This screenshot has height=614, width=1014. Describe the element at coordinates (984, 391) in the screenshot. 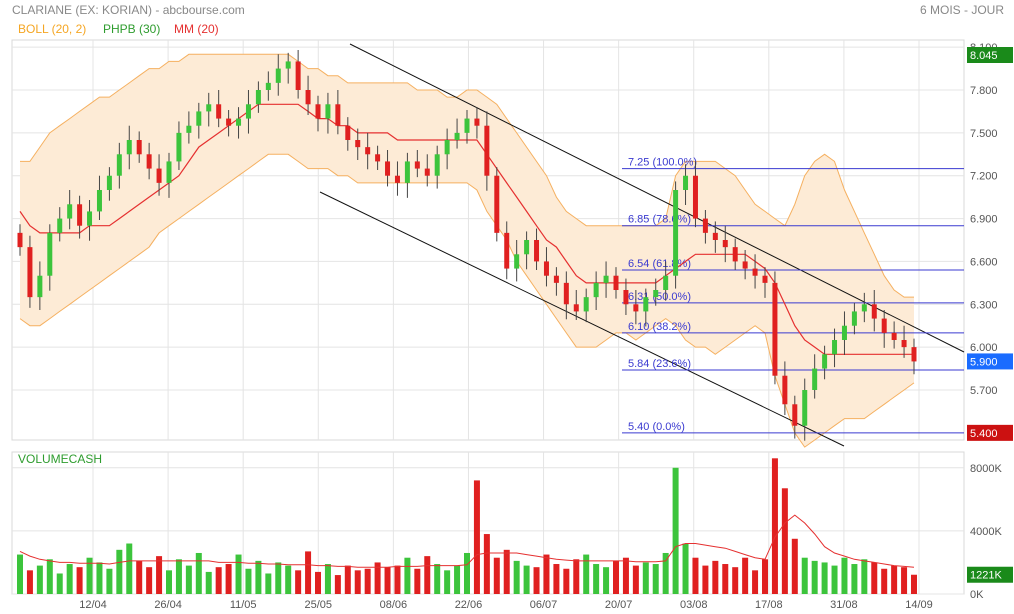

I see `price-tick-label: 5.700` at that location.